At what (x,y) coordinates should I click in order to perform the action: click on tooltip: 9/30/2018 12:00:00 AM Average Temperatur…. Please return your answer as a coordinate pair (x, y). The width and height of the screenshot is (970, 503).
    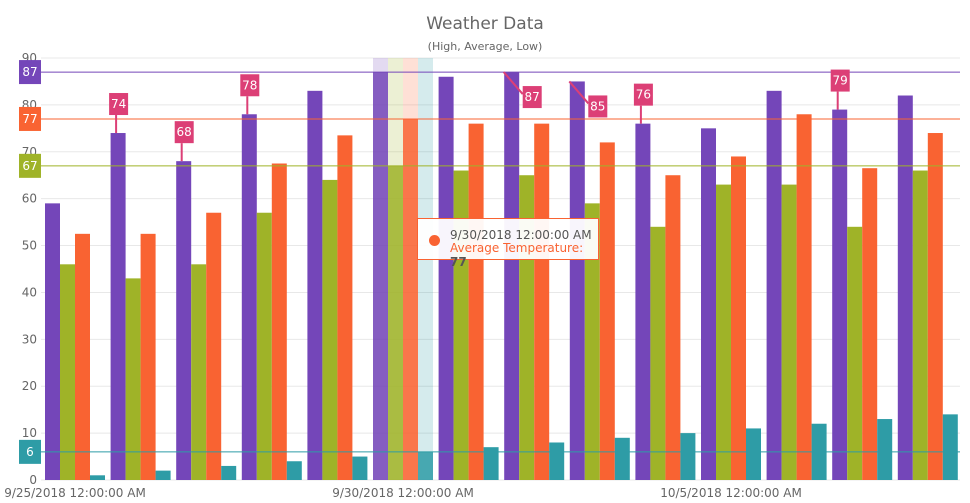
    Looking at the image, I should click on (508, 243).